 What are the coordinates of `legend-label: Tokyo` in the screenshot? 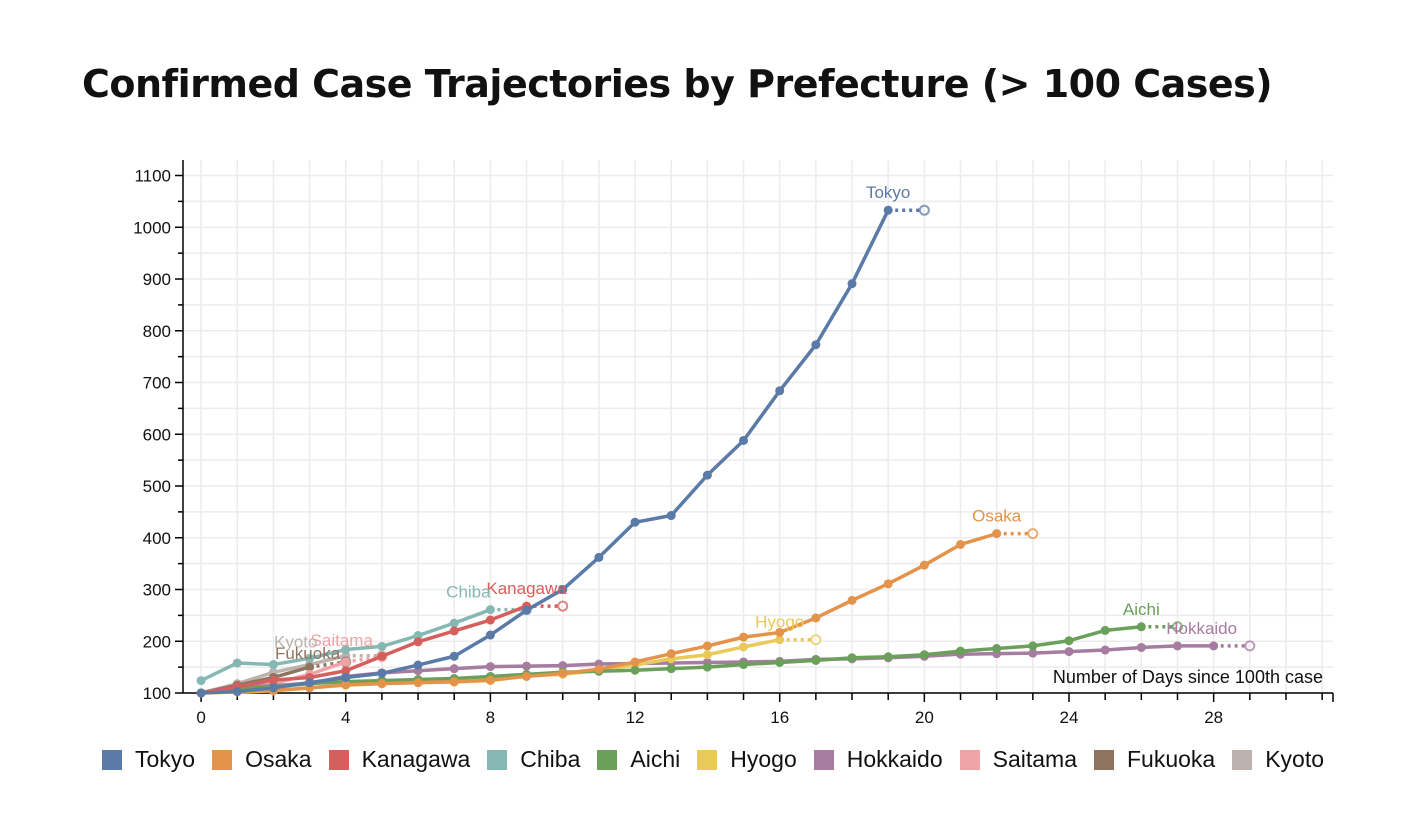 It's located at (165, 759).